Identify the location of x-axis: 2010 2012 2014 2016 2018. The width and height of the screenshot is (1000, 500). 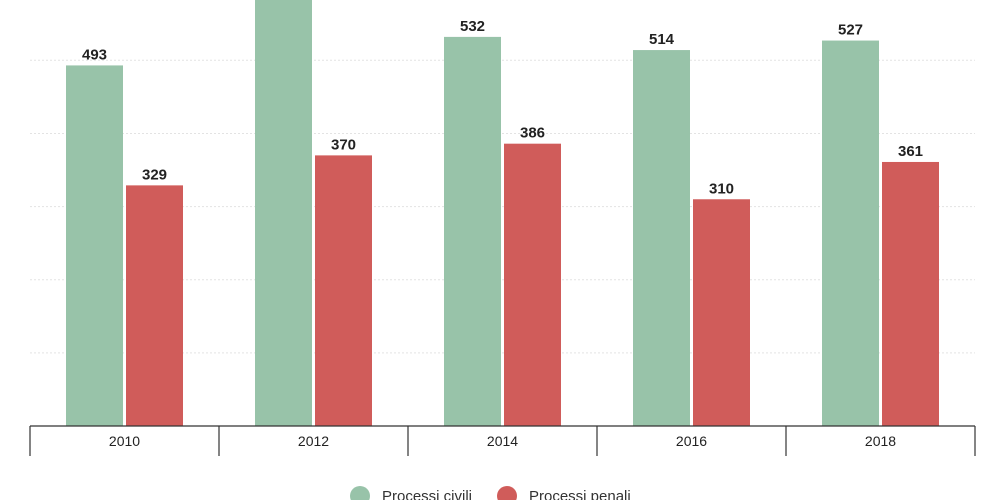
(502, 440).